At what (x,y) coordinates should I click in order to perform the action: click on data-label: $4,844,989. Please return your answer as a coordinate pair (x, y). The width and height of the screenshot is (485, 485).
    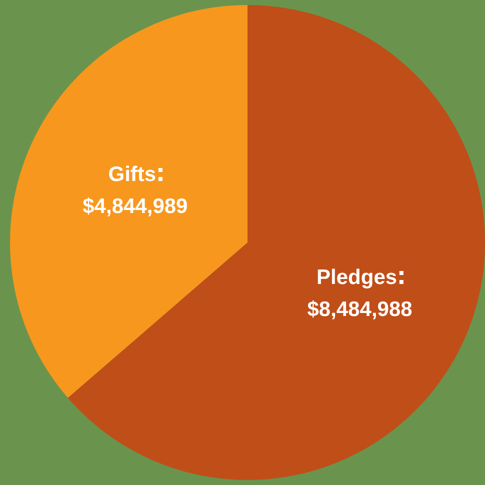
    Looking at the image, I should click on (135, 206).